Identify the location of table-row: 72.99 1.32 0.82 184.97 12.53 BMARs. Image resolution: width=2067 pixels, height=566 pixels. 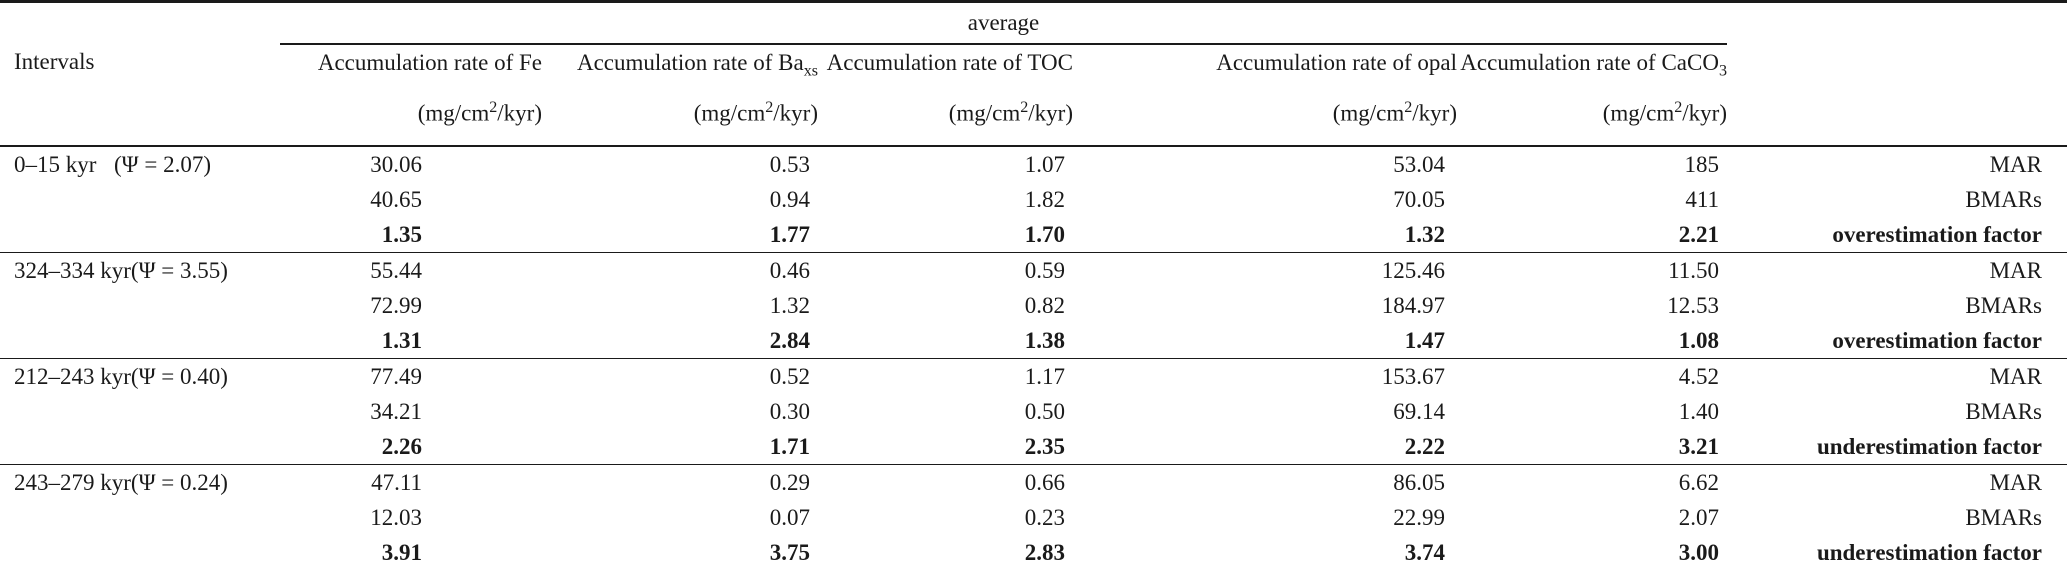
(1033, 305).